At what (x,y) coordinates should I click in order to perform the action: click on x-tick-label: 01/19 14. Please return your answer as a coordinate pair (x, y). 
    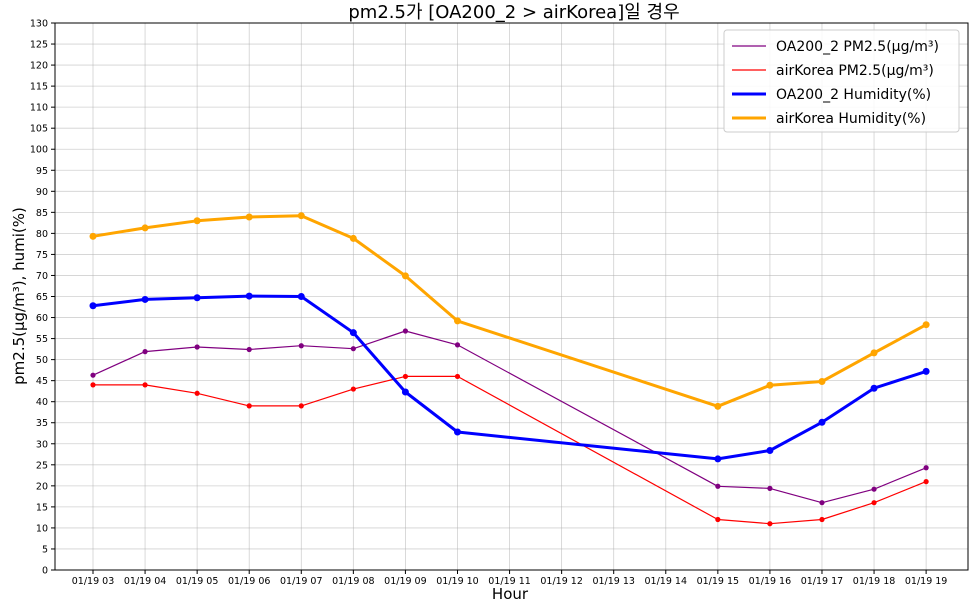
    Looking at the image, I should click on (666, 581).